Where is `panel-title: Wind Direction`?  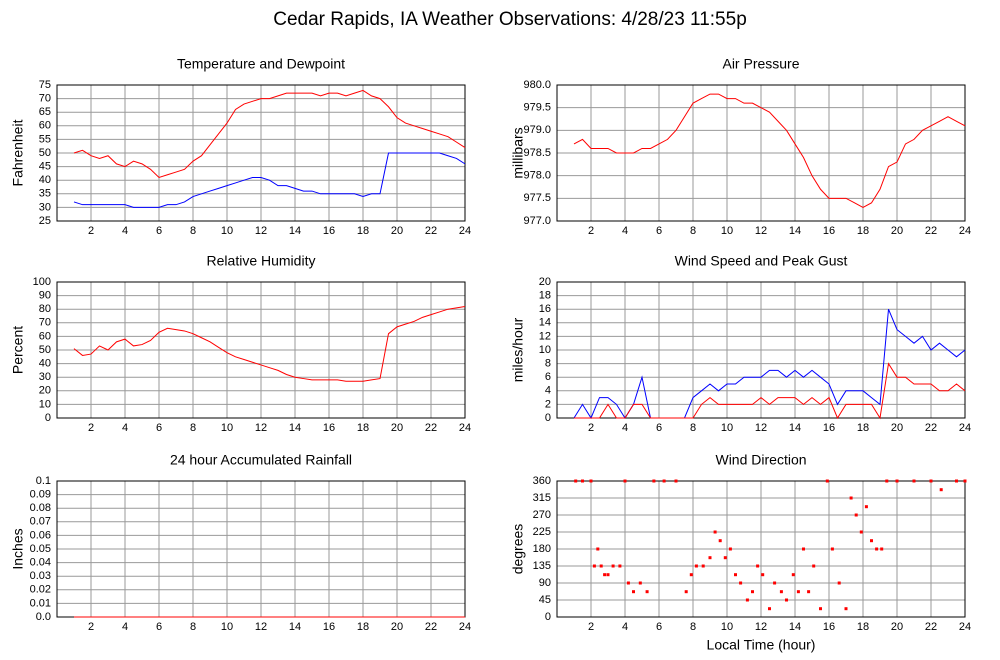
panel-title: Wind Direction is located at coordinates (760, 460).